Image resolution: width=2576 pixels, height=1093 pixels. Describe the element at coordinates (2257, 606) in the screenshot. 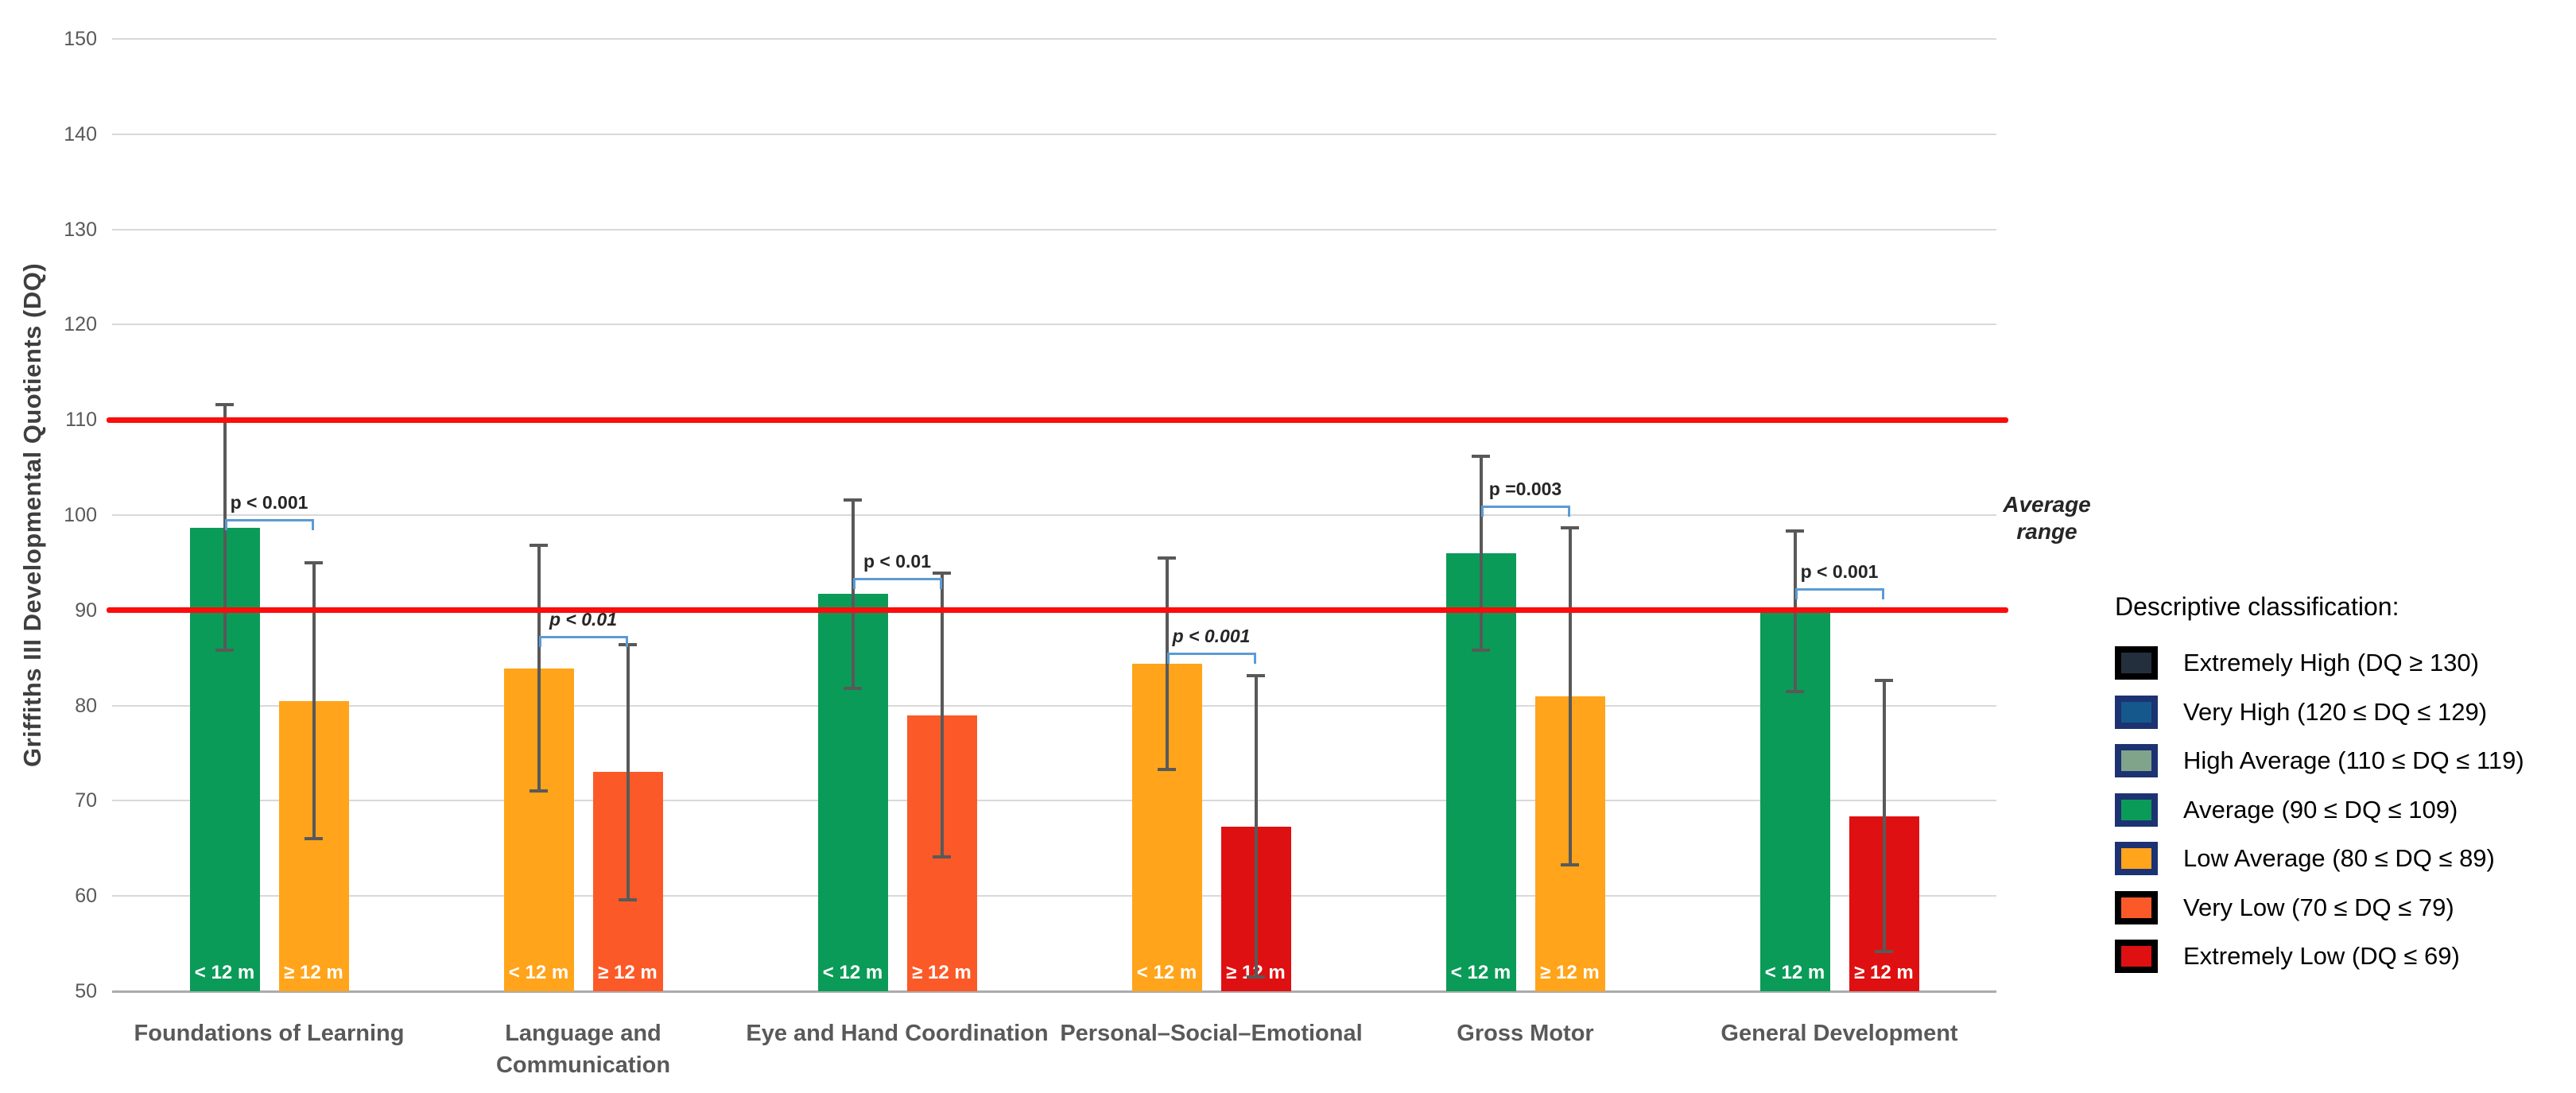

I see `legend-title: Descriptive classification:` at that location.